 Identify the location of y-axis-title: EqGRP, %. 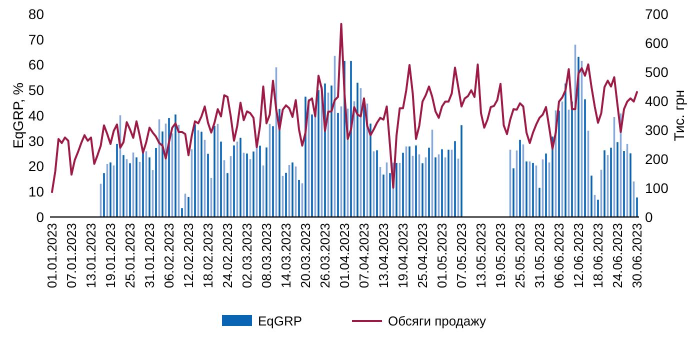
(18, 115).